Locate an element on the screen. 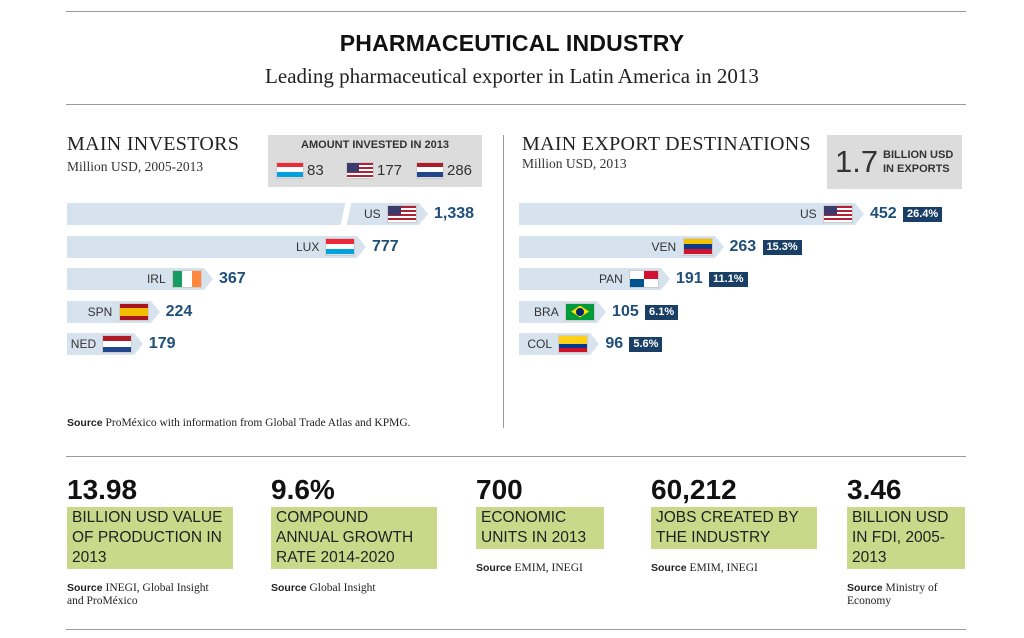  stat-source-text: INEGI, Global Insight and ProMéxico is located at coordinates (138, 594).